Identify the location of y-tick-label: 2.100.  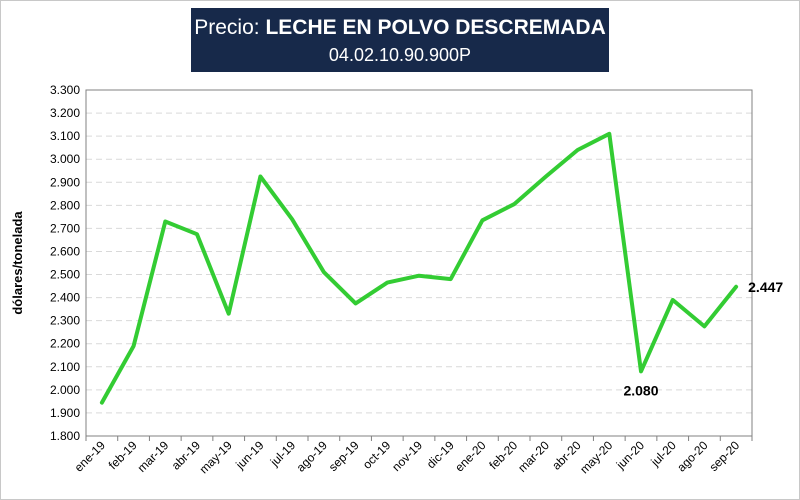
(65, 367).